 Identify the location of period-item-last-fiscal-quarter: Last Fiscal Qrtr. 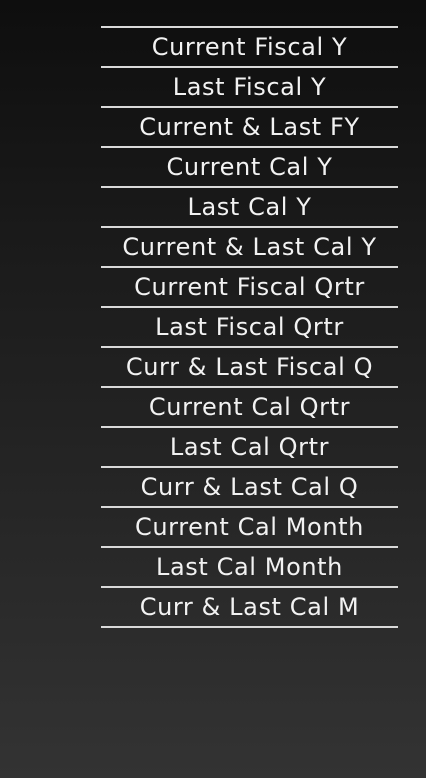
(249, 328).